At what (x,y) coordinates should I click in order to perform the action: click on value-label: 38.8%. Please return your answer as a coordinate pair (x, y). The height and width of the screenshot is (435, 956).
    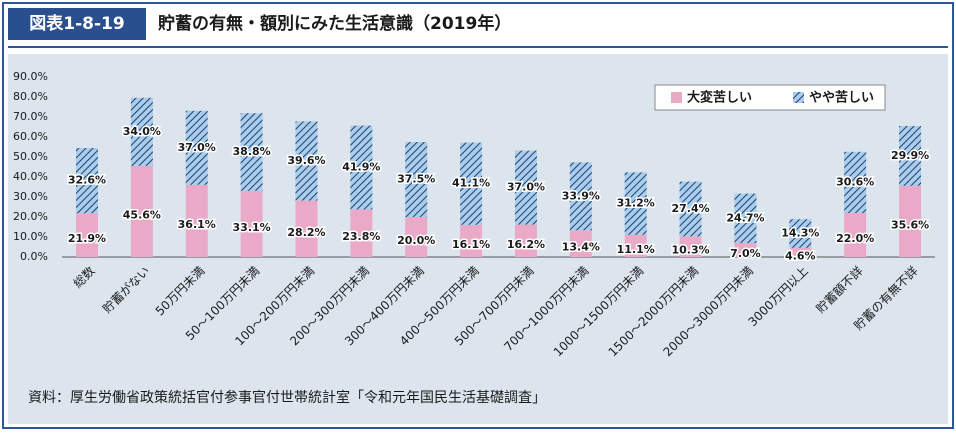
    Looking at the image, I should click on (252, 151).